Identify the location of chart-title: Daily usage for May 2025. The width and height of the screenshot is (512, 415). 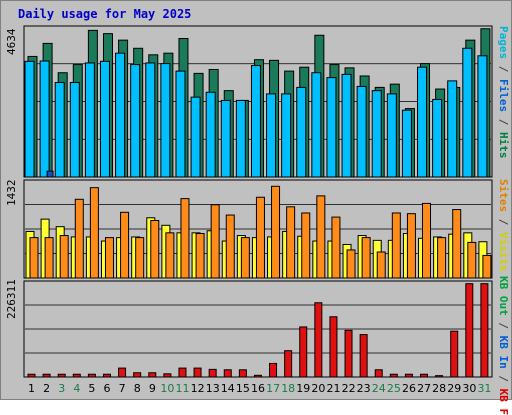
(105, 14).